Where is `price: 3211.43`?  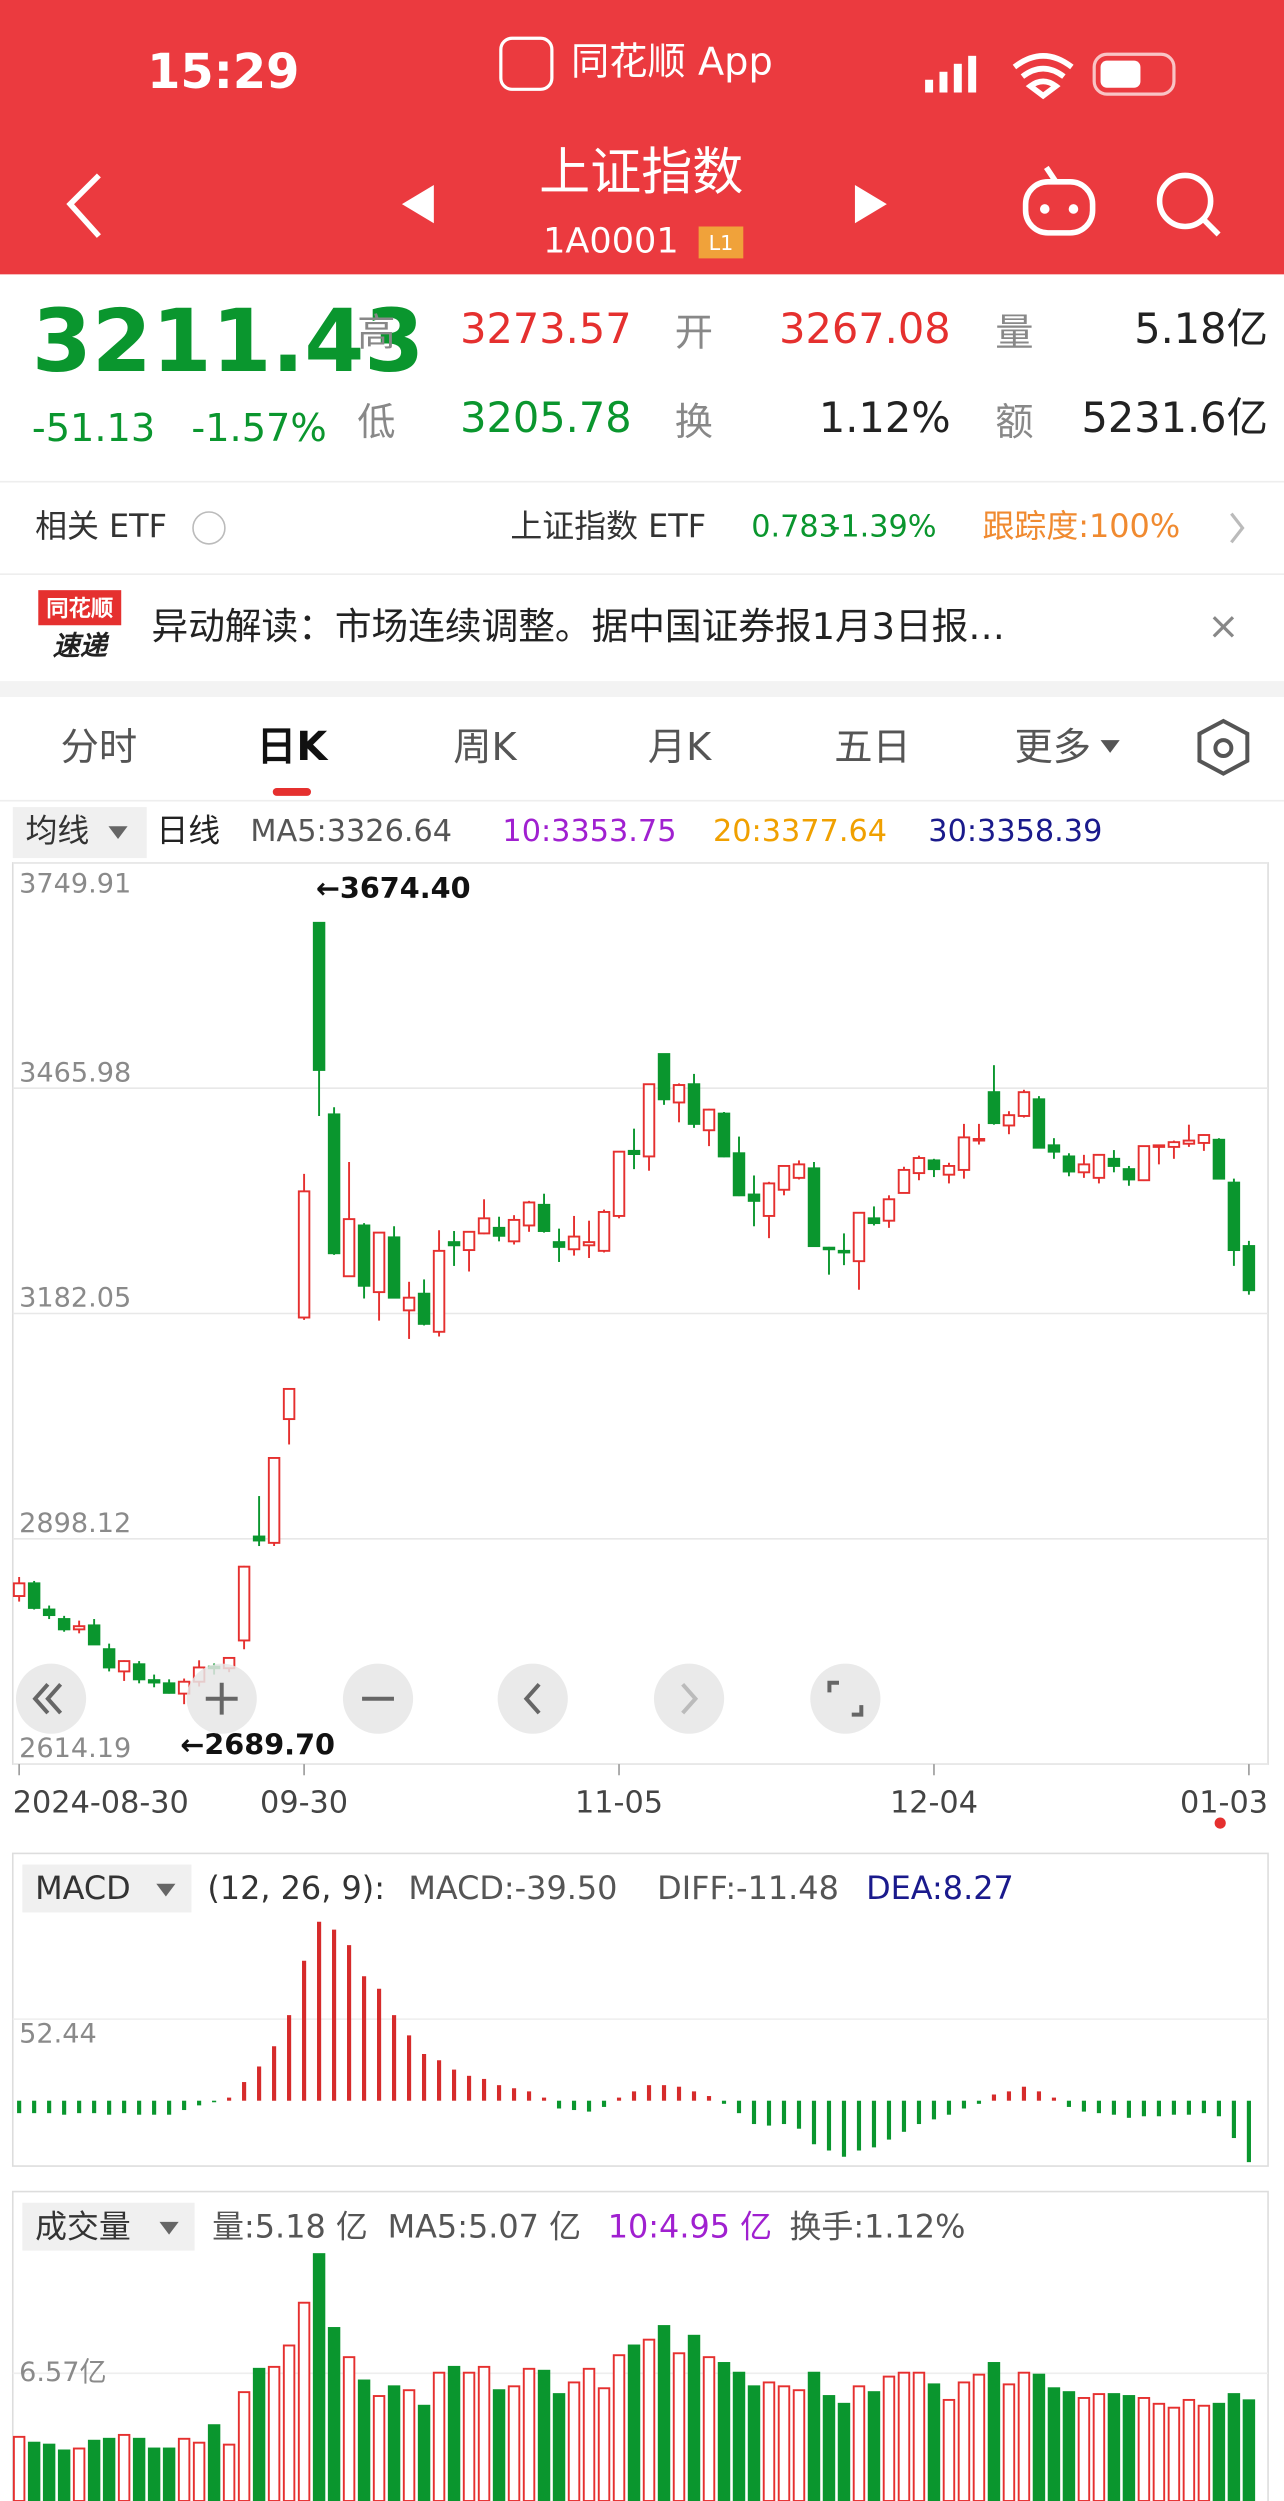 price: 3211.43 is located at coordinates (228, 342).